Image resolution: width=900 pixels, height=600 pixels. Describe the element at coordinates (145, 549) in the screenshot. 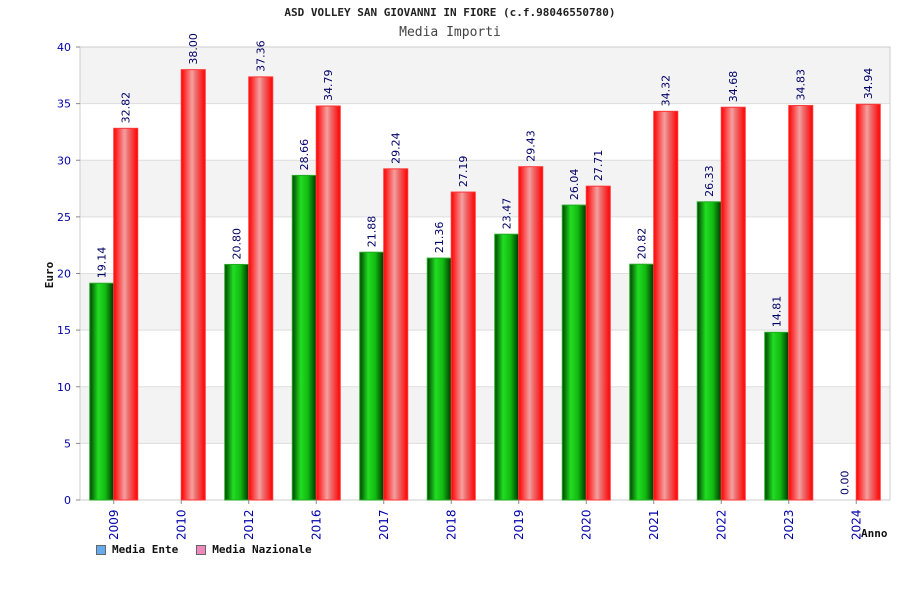

I see `legend-label-ente: Media Ente` at that location.